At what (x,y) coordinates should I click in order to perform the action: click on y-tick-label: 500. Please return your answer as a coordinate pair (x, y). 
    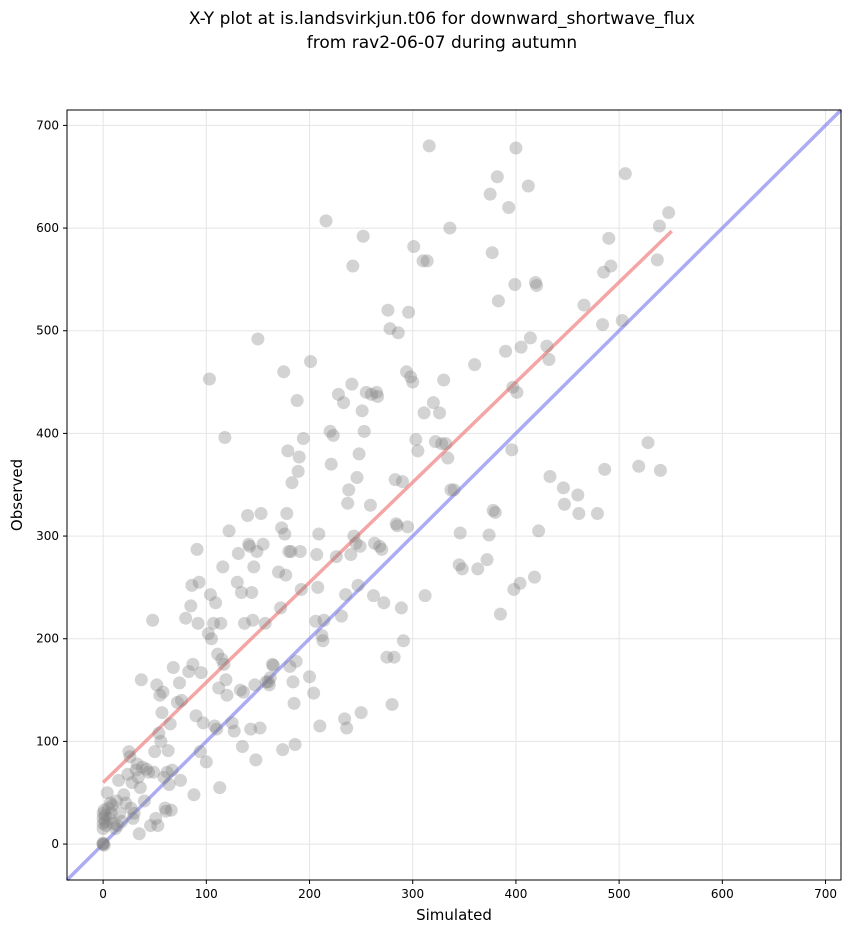
    Looking at the image, I should click on (47, 331).